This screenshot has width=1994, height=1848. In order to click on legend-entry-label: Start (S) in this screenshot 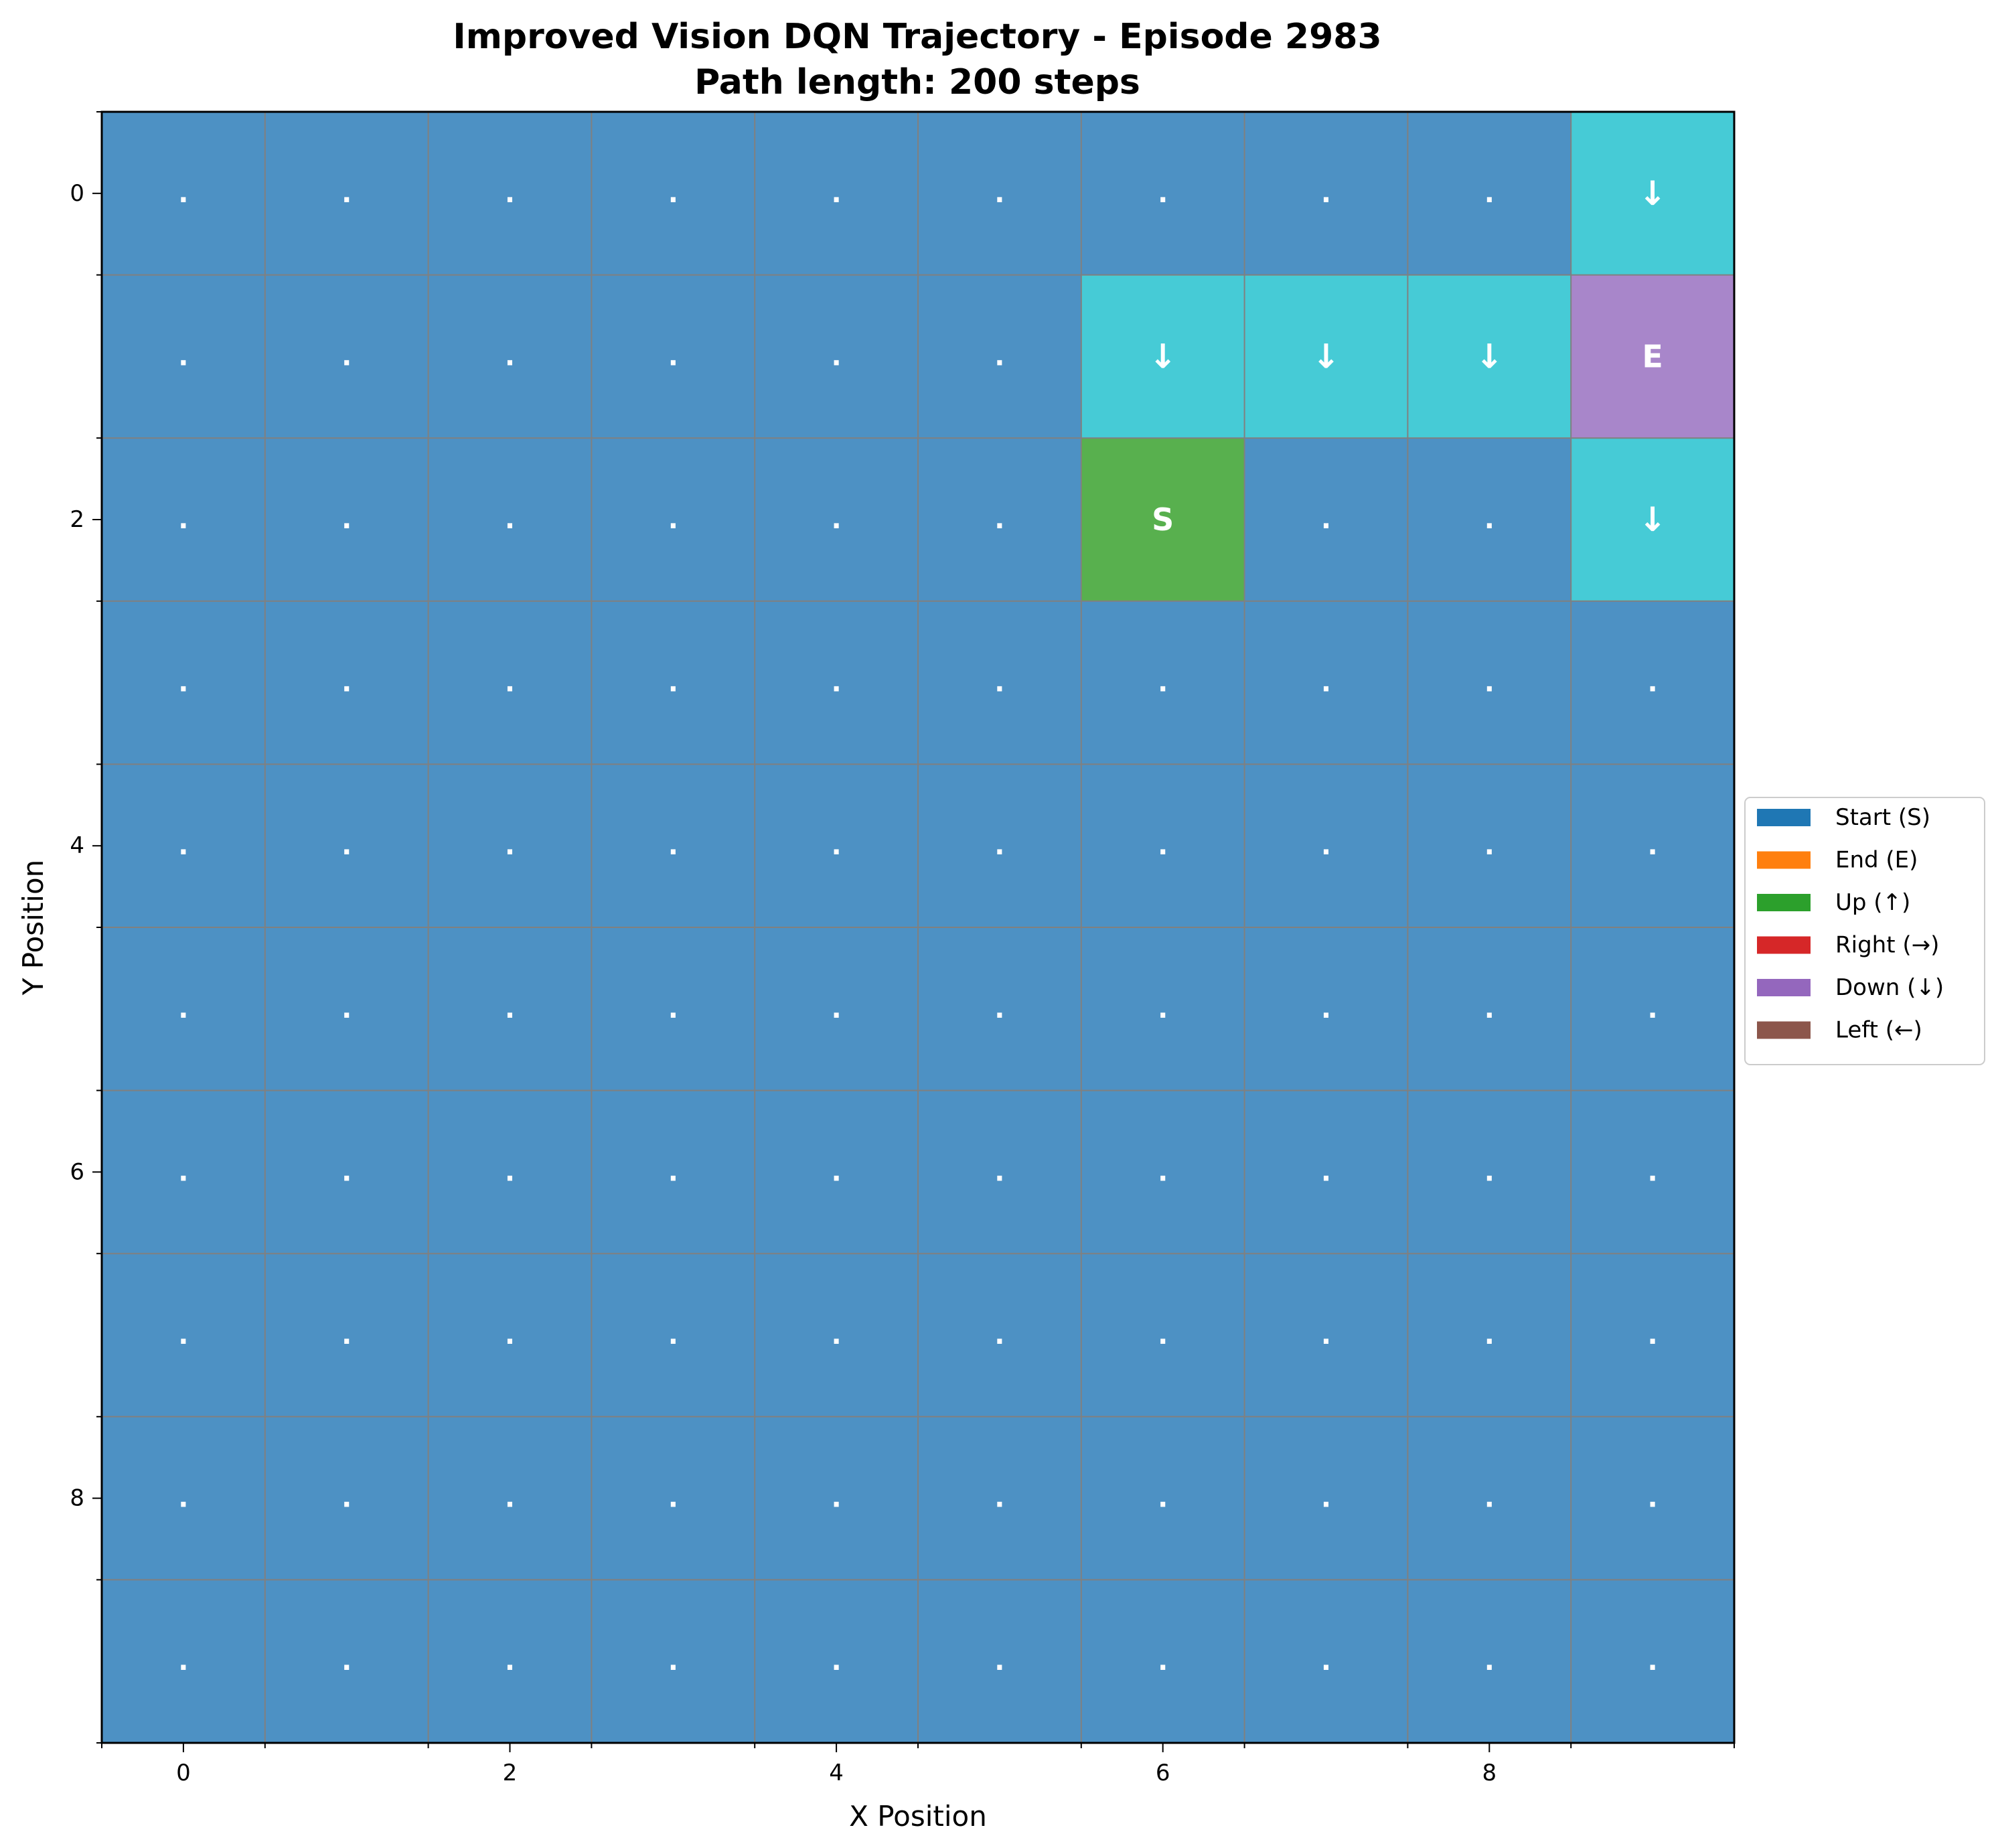, I will do `click(1882, 817)`.